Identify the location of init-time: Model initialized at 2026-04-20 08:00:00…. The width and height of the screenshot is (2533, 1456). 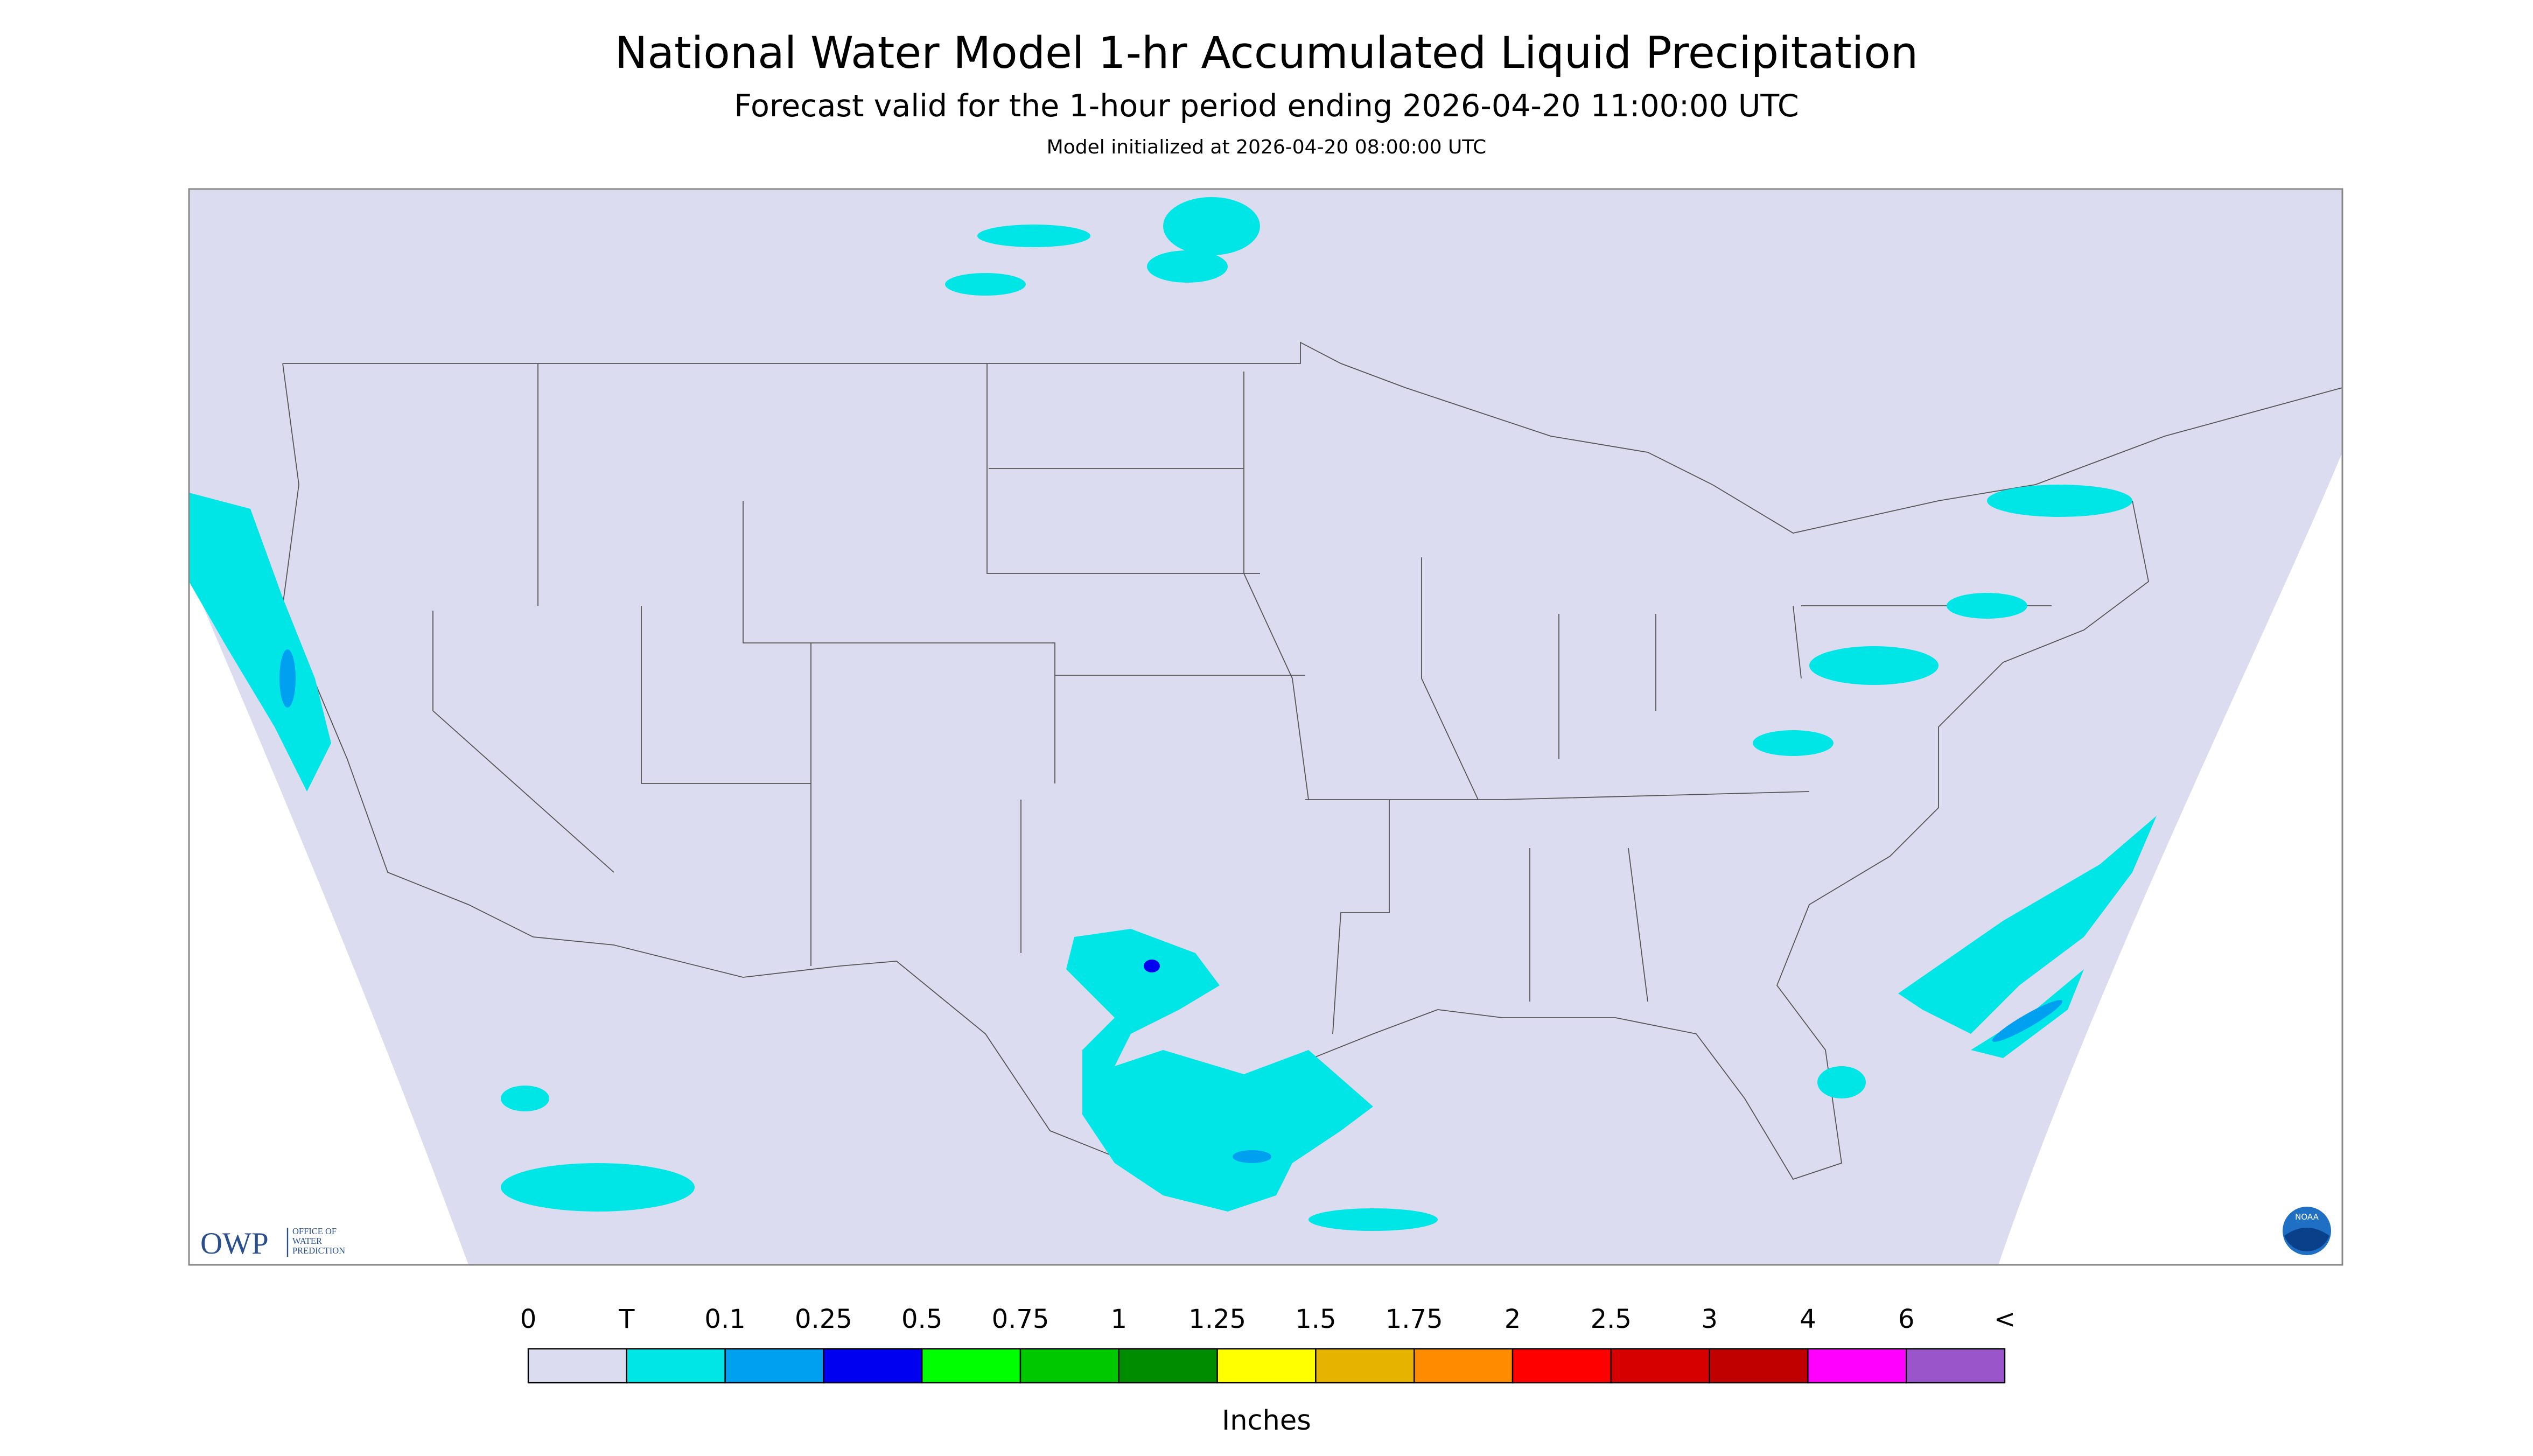
(1267, 147).